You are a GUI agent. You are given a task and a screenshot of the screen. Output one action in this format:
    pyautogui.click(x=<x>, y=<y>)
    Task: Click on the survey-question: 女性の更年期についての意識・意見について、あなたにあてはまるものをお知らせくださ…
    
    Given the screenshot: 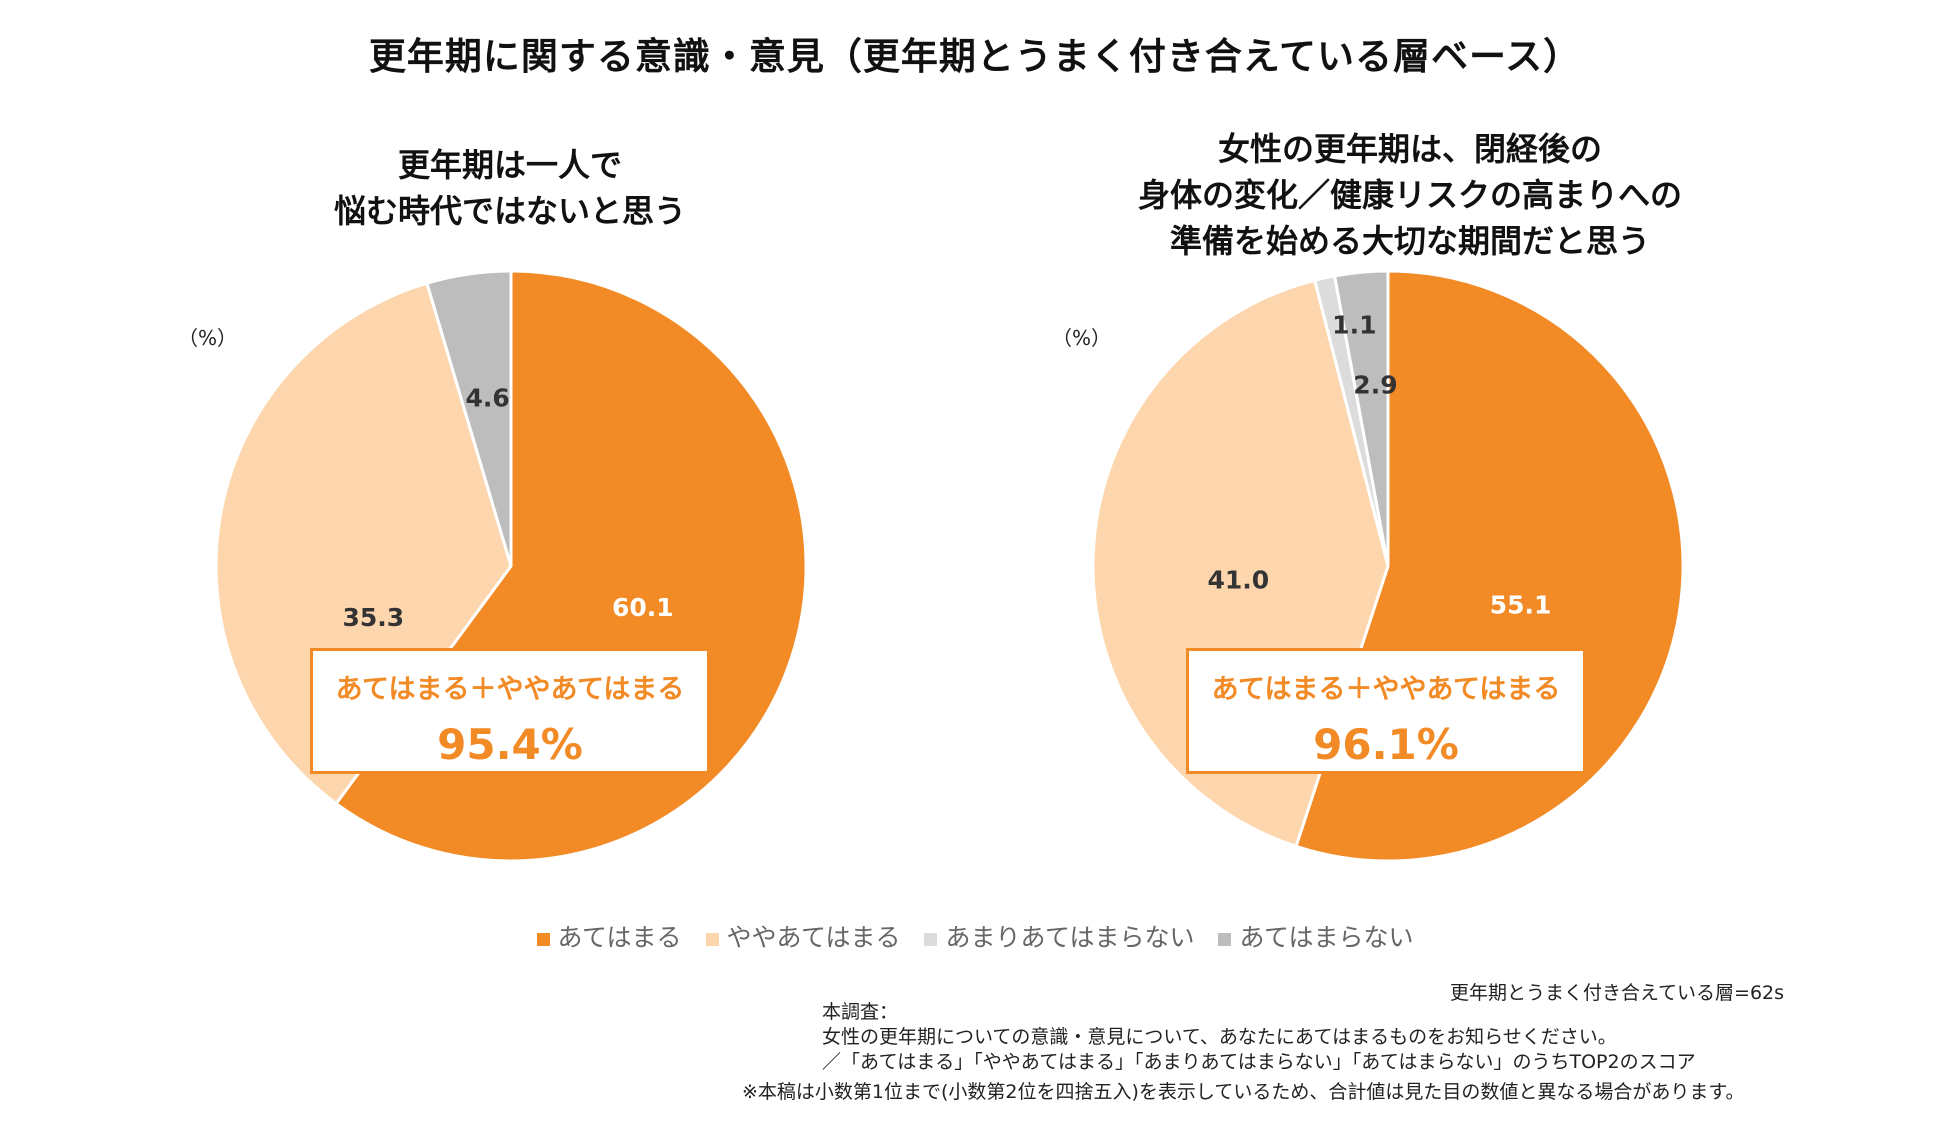 What is the action you would take?
    pyautogui.click(x=1219, y=1037)
    